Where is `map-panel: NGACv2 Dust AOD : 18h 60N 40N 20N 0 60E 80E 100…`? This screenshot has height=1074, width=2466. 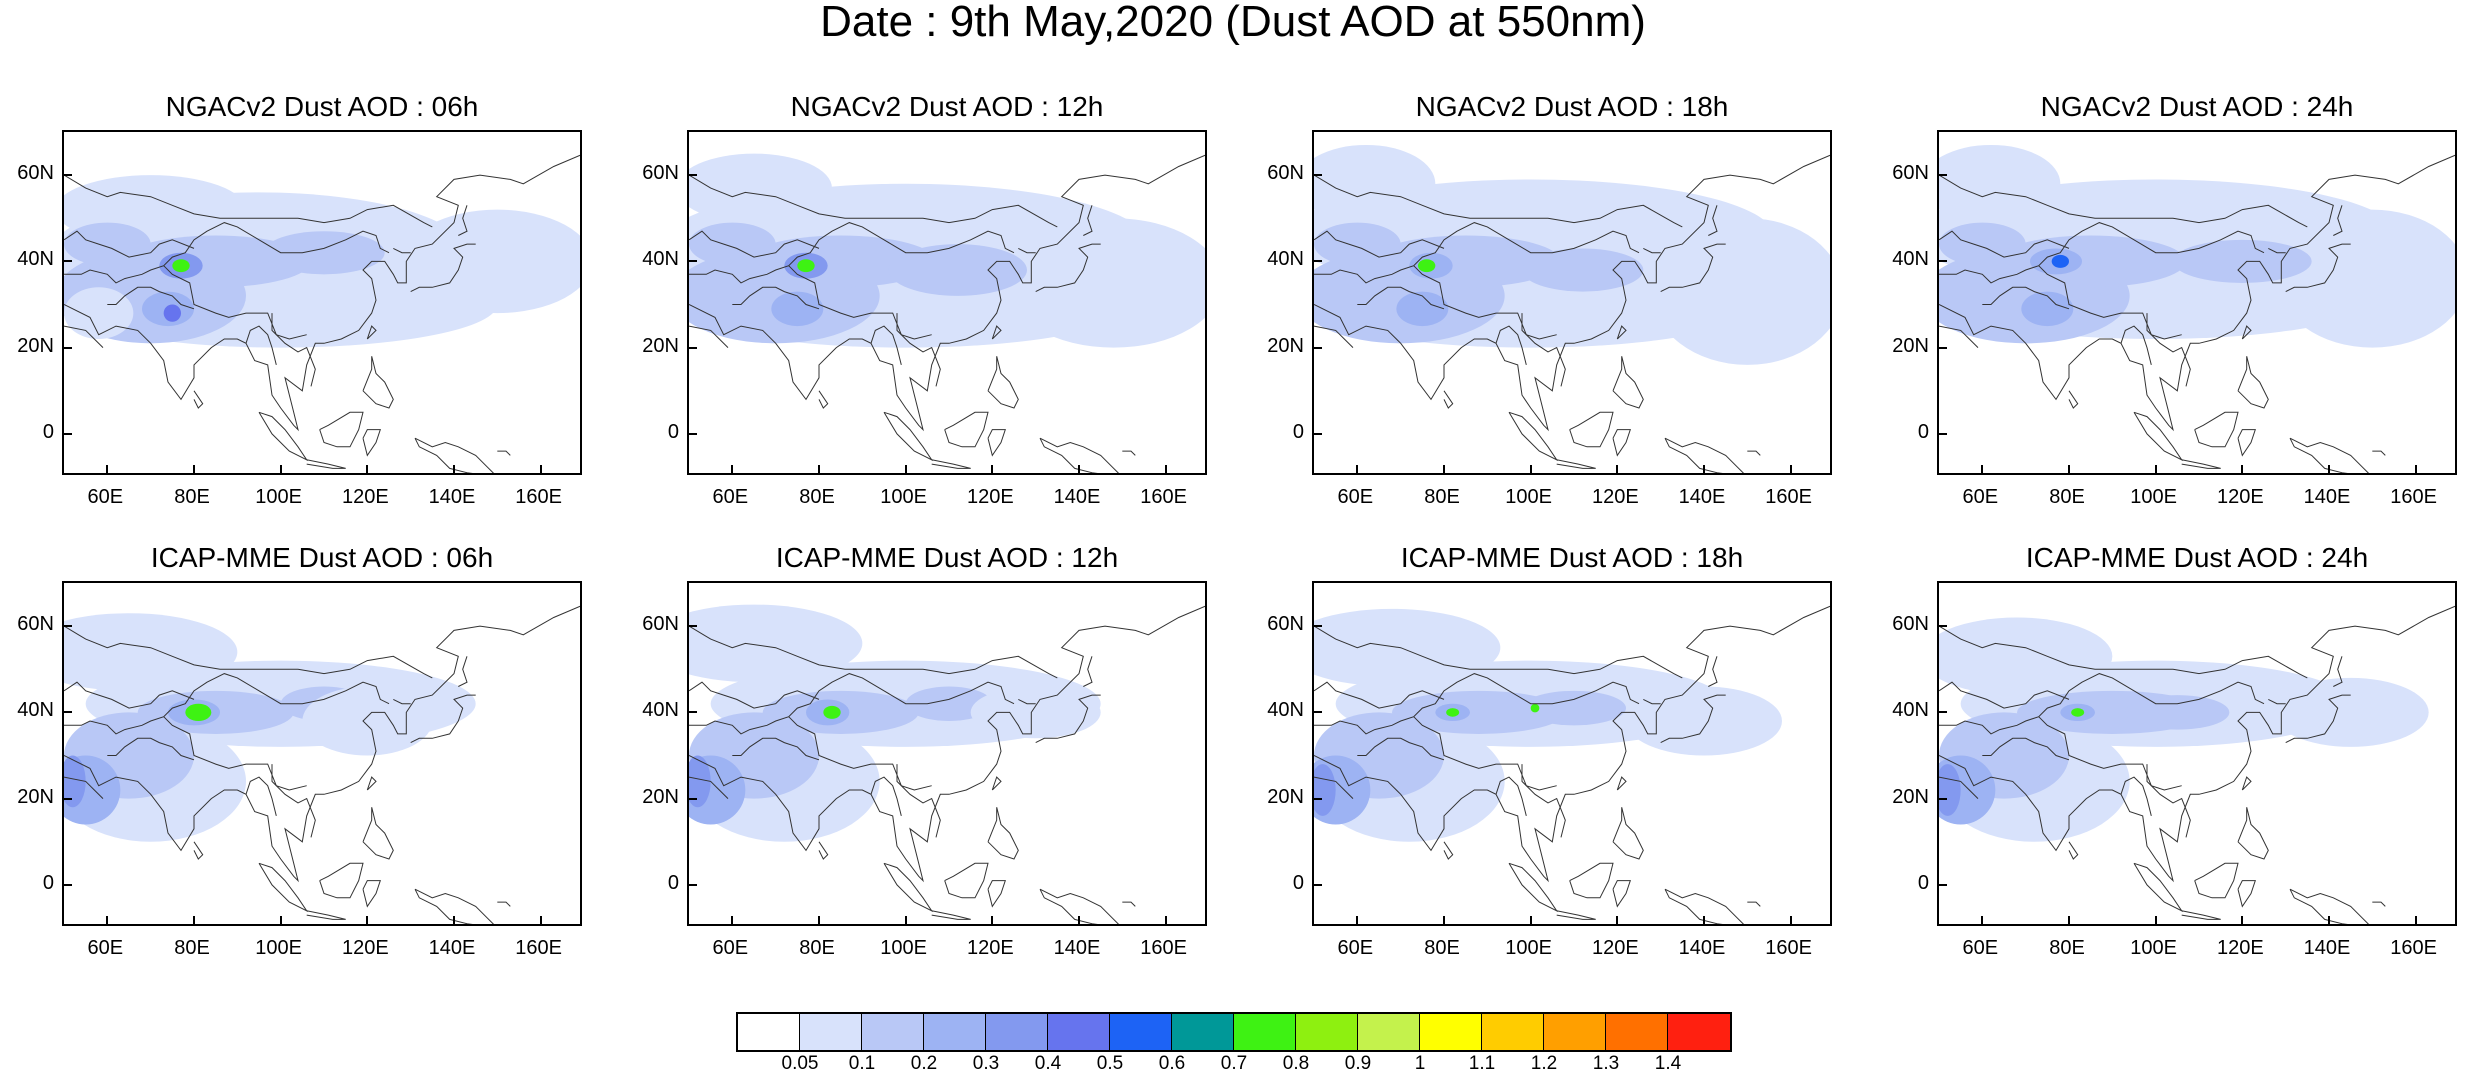 map-panel: NGACv2 Dust AOD : 18h 60N 40N 20N 0 60E 80E 100… is located at coordinates (1549, 304).